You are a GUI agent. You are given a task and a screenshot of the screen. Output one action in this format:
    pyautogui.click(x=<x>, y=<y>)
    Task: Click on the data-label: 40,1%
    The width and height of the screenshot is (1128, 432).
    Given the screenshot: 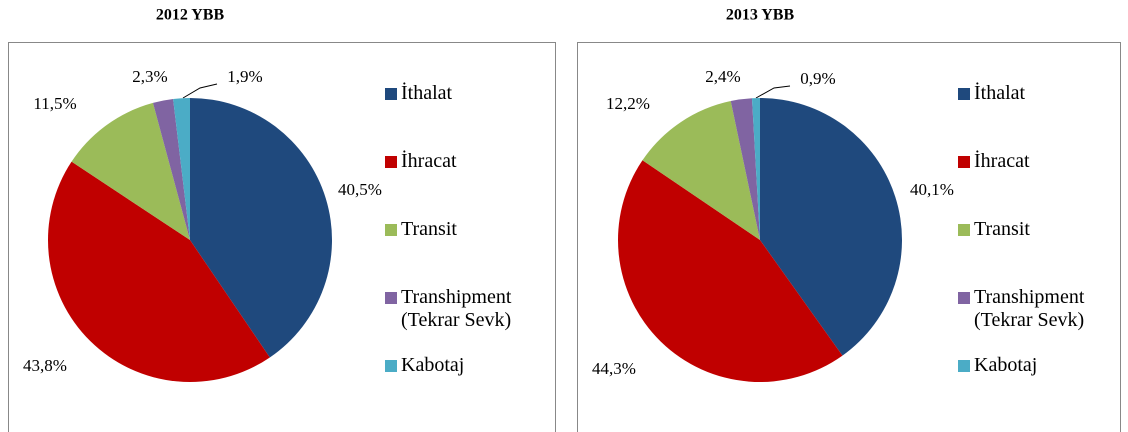 What is the action you would take?
    pyautogui.click(x=932, y=189)
    